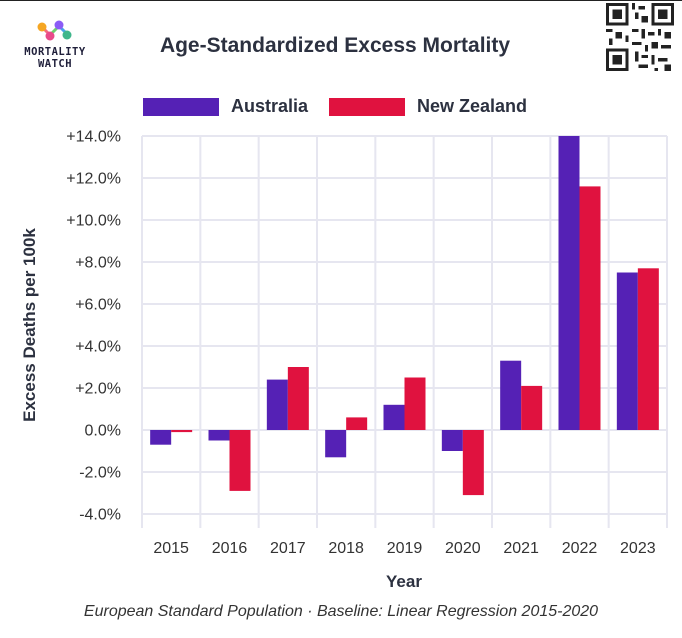 The image size is (682, 638). I want to click on bar-new-zealand-2021, so click(532, 407).